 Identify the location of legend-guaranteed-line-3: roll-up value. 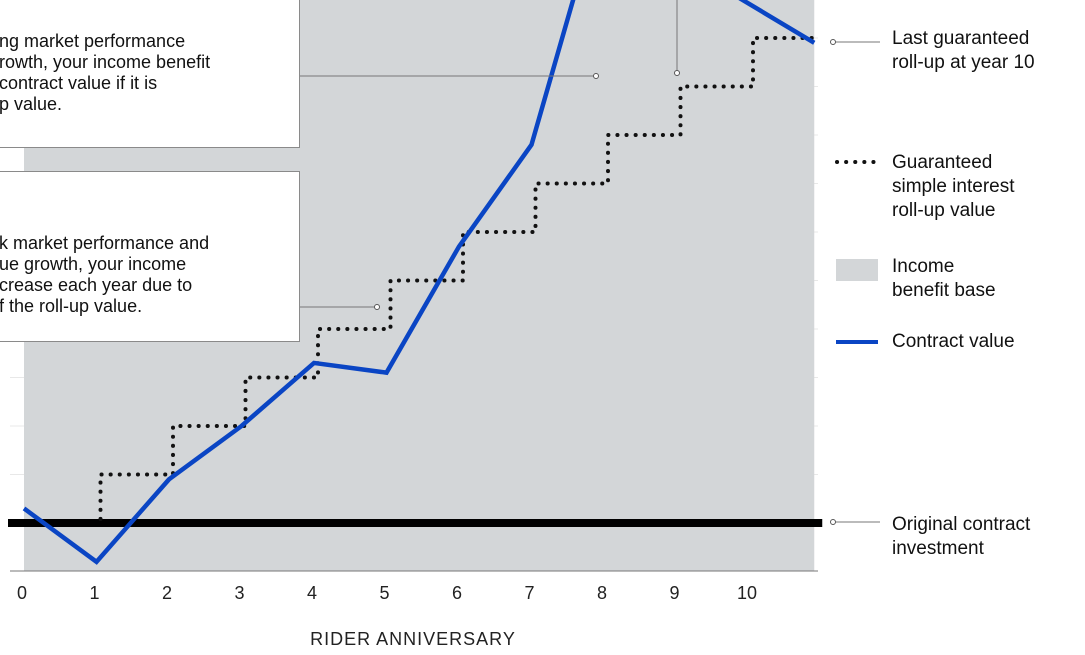
(944, 210).